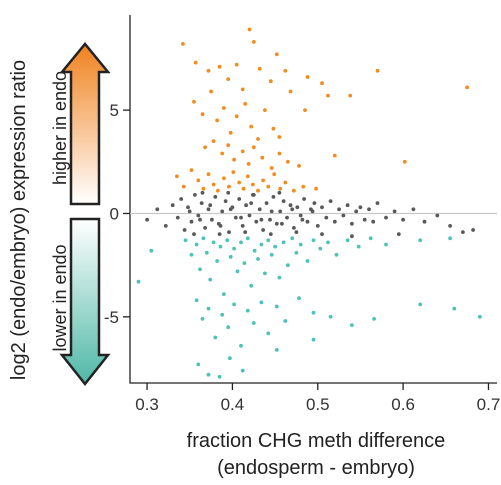  I want to click on y-axis: 5 0 -5, so click(117, 214).